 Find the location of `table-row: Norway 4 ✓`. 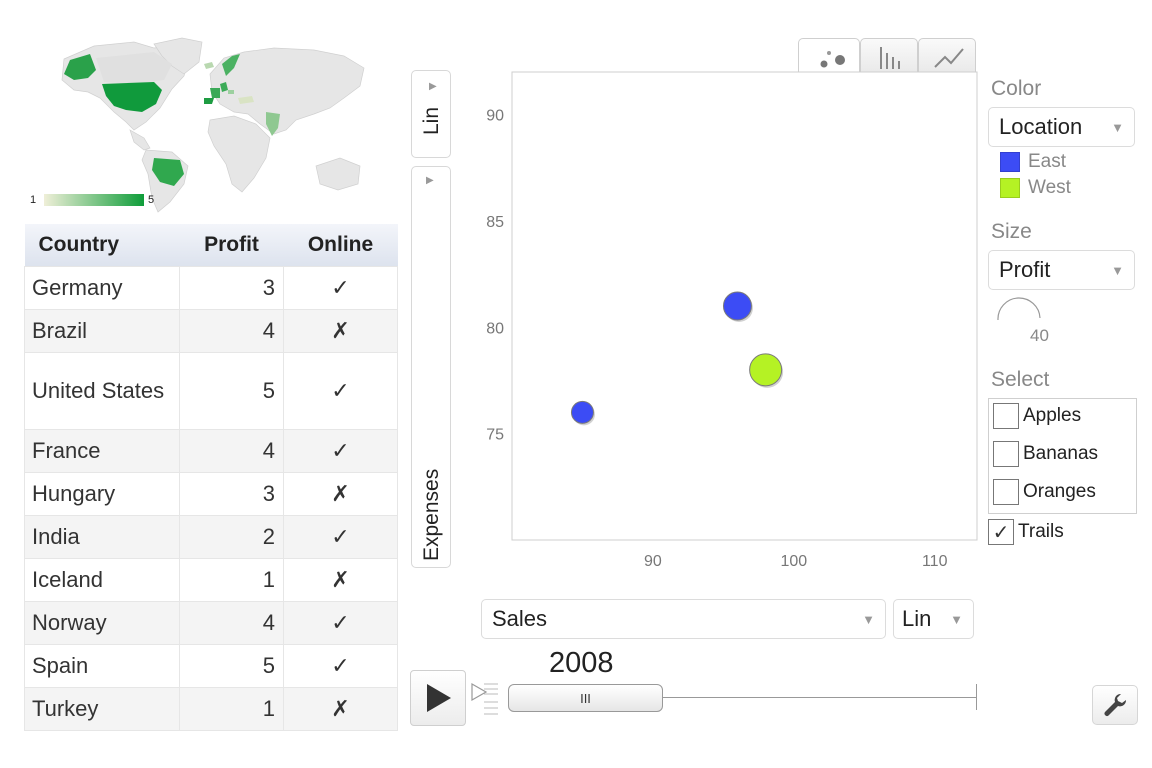

table-row: Norway 4 ✓ is located at coordinates (211, 622).